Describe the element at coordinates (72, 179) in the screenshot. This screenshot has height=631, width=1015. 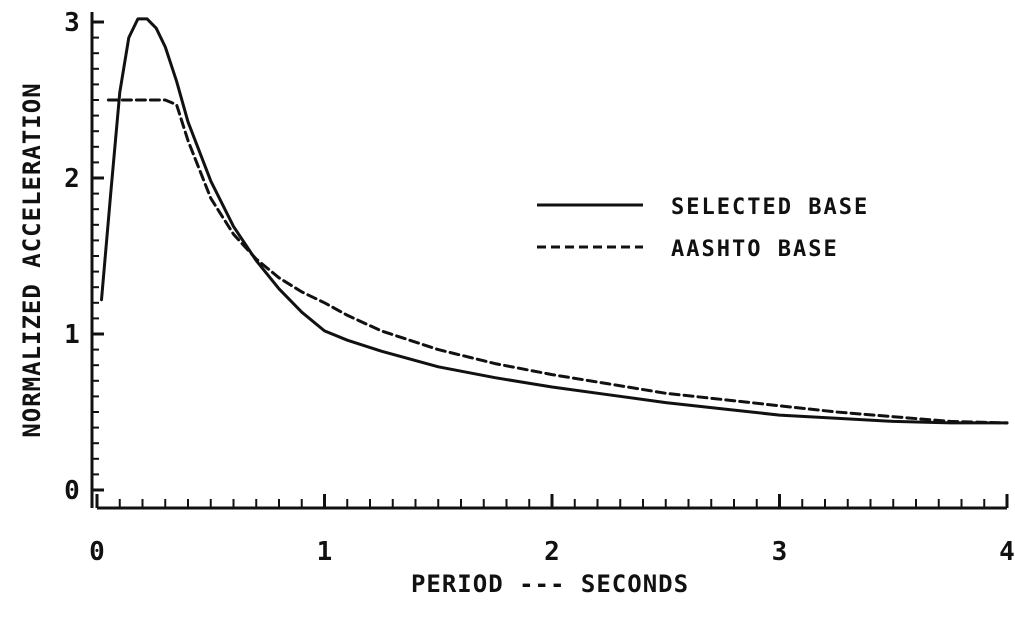
I see `y-tick-label: 2` at that location.